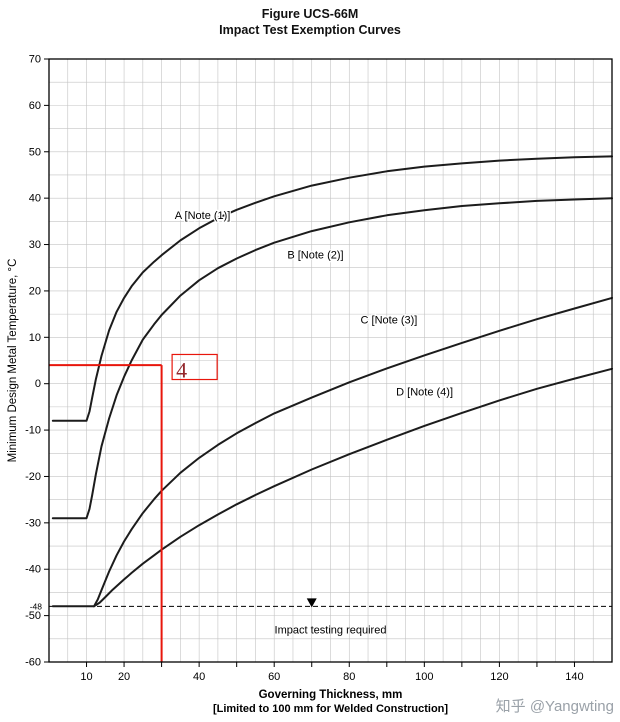 The height and width of the screenshot is (722, 620). What do you see at coordinates (331, 630) in the screenshot?
I see `impact-required-text: Impact testing required` at bounding box center [331, 630].